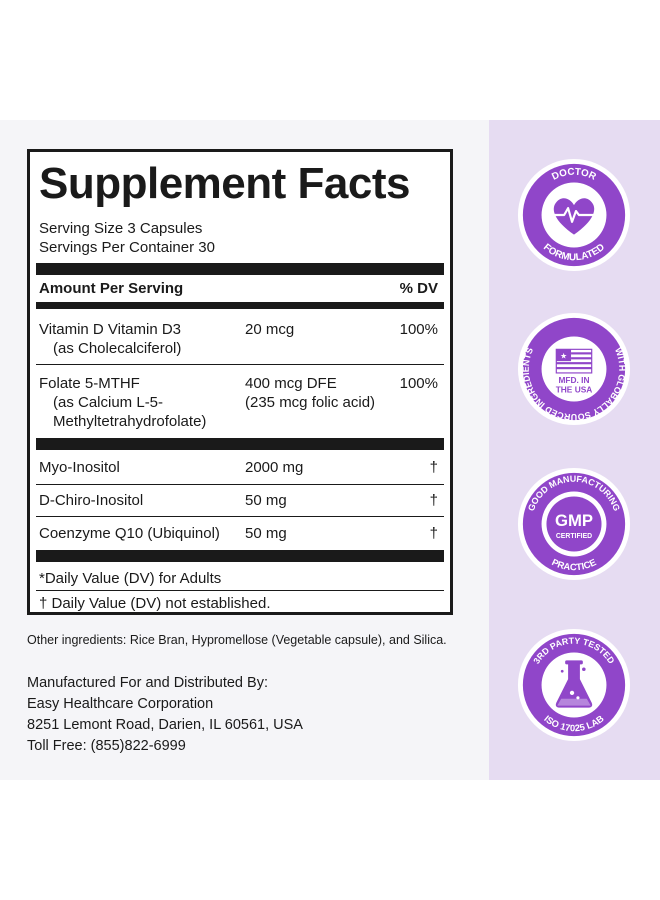  What do you see at coordinates (574, 390) in the screenshot?
I see `badge-center-line: THE USA` at bounding box center [574, 390].